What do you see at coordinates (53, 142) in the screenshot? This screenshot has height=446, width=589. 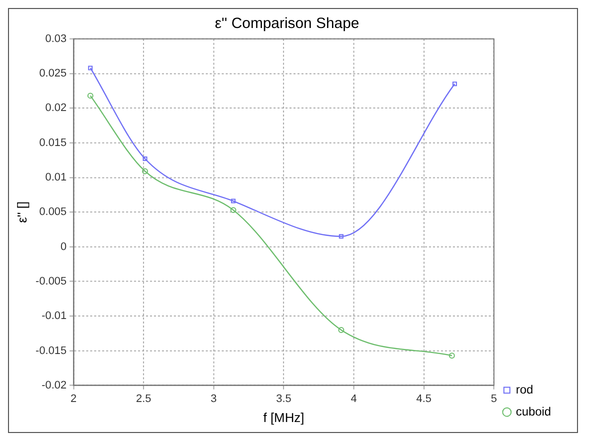 I see `y-tick-label: 0.015` at bounding box center [53, 142].